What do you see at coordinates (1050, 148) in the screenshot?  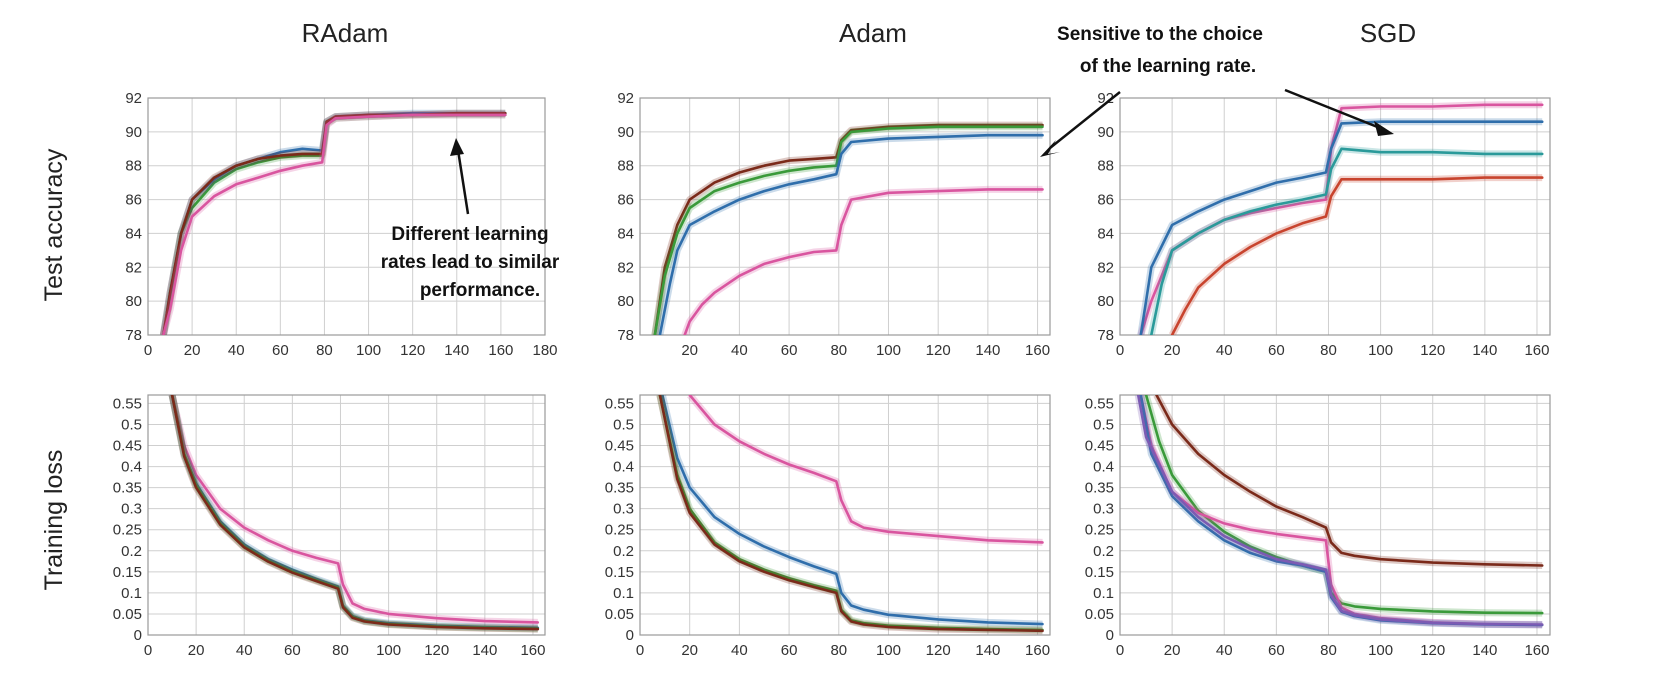 I see `annotation-sensitive-arrowhead-left` at bounding box center [1050, 148].